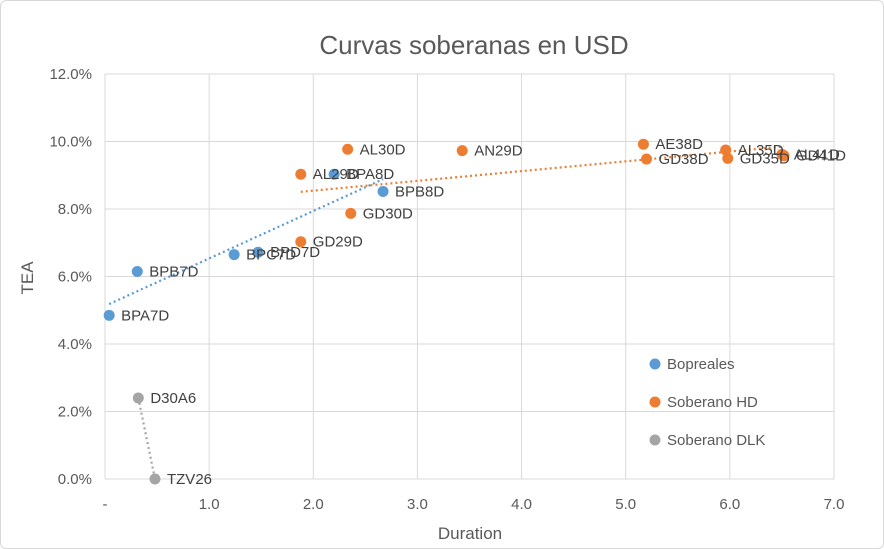  What do you see at coordinates (338, 242) in the screenshot?
I see `data-label: GD29D` at bounding box center [338, 242].